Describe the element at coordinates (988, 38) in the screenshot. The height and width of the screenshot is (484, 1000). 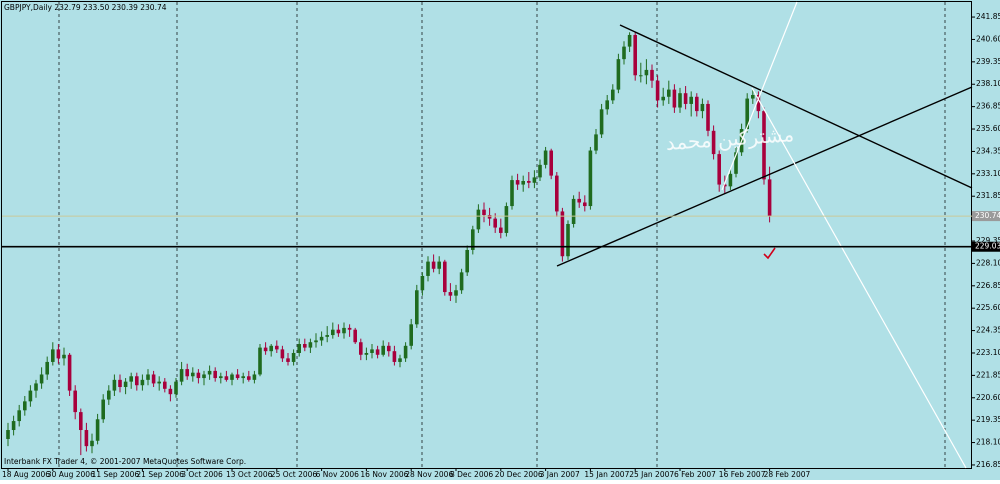
I see `y-tick-label: 240.60` at that location.